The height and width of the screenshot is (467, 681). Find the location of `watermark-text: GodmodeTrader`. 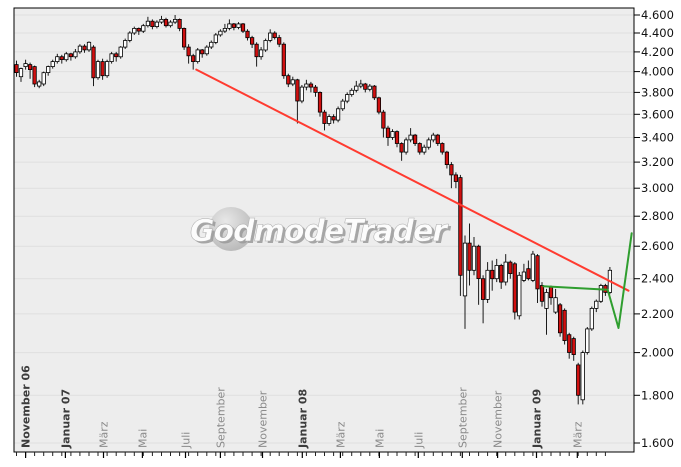

watermark-text: GodmodeTrader is located at coordinates (319, 231).